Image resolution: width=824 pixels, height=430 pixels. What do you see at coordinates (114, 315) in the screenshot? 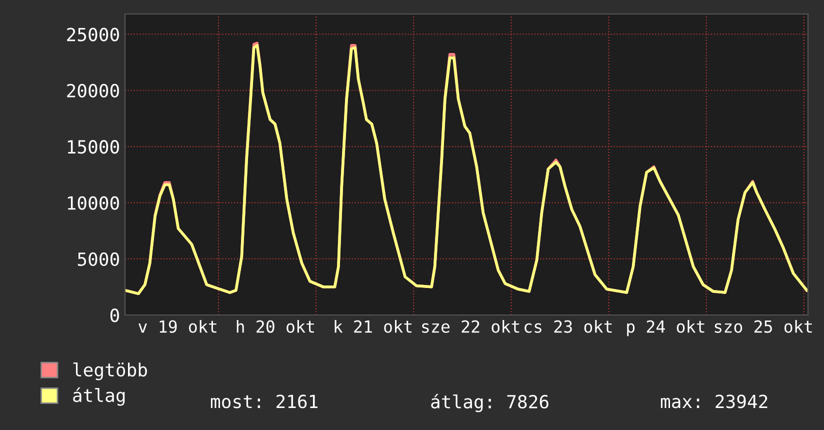
I see `y-tick-label: 0` at bounding box center [114, 315].